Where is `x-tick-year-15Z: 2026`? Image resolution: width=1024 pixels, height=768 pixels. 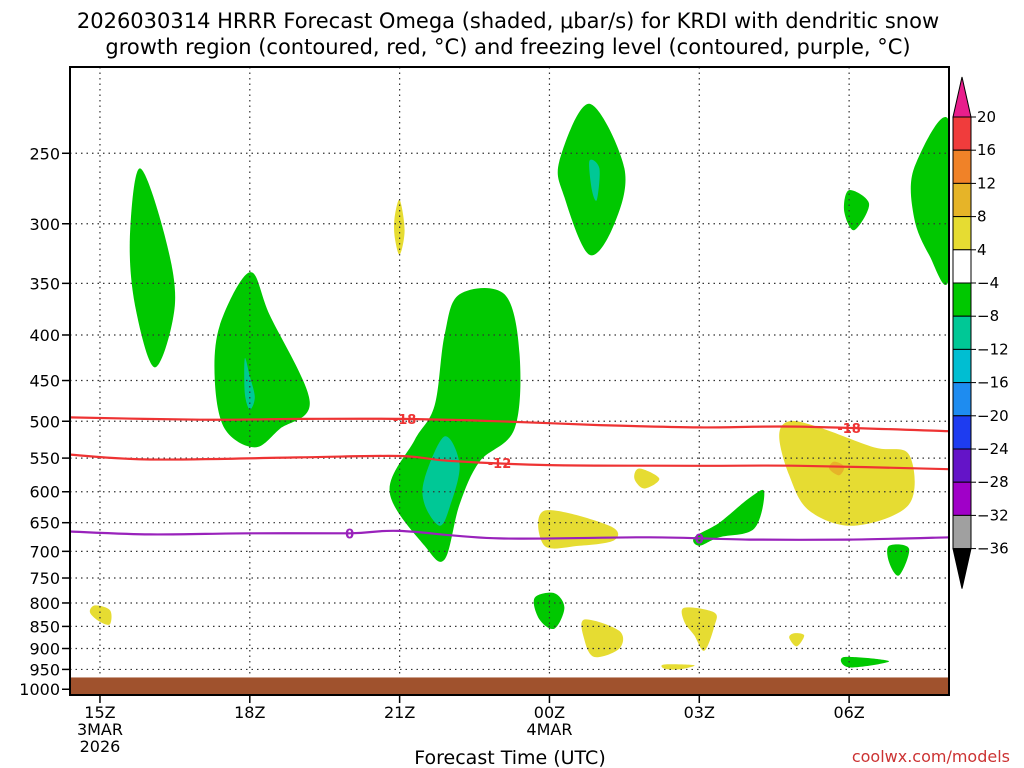 x-tick-year-15Z: 2026 is located at coordinates (100, 746).